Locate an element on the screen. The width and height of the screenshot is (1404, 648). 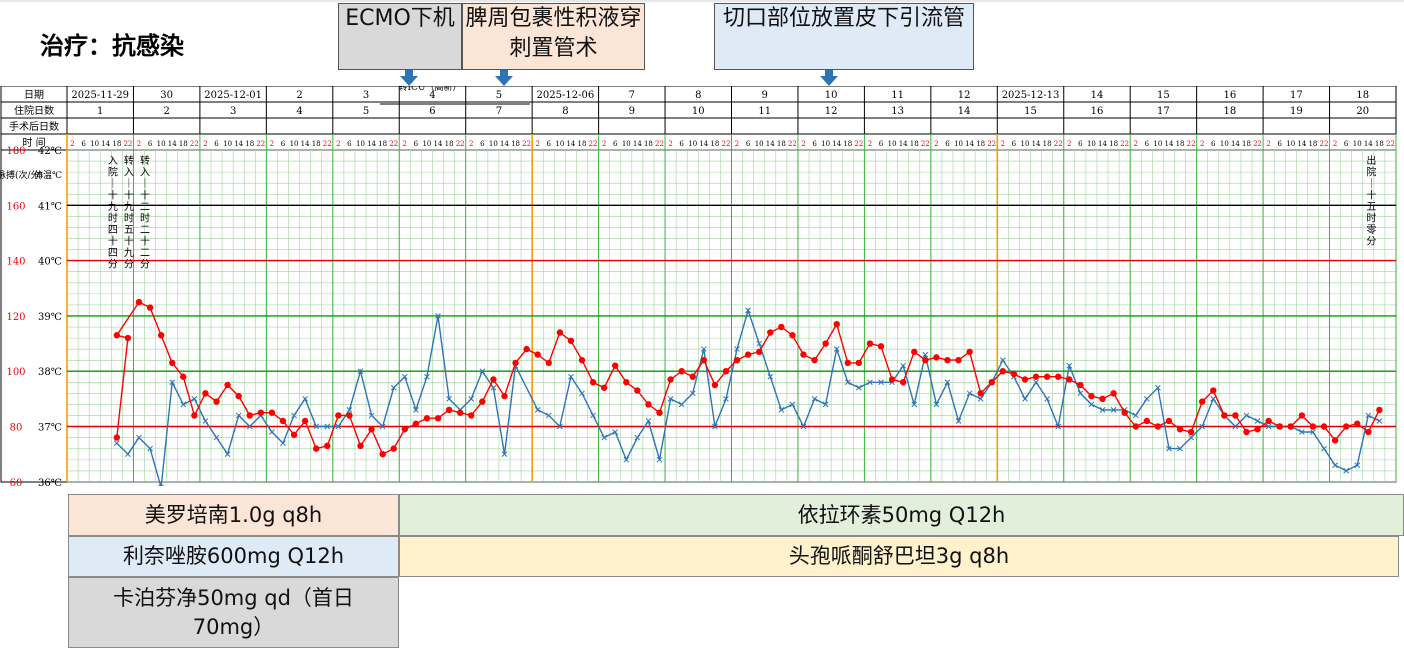
hospital-day-cell: 14 is located at coordinates (964, 111).